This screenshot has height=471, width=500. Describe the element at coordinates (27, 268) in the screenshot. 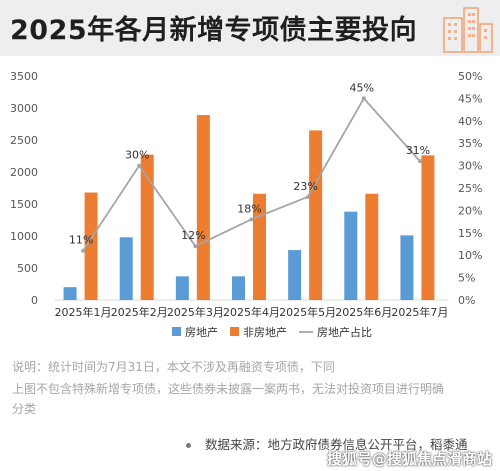

I see `y-left-tick-label: 500` at that location.